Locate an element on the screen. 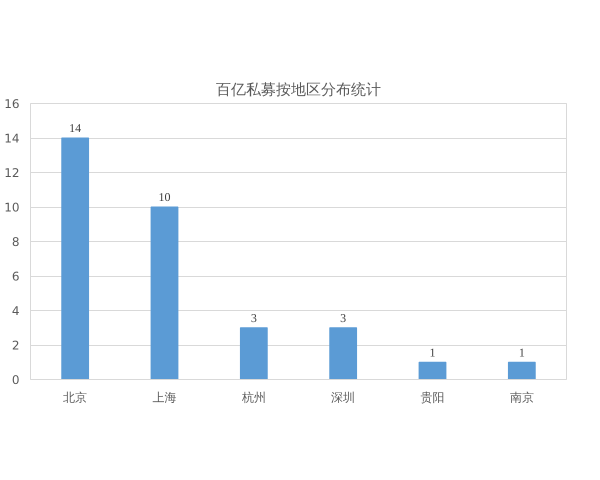 The image size is (600, 480). y-tick-label: 2 is located at coordinates (16, 345).